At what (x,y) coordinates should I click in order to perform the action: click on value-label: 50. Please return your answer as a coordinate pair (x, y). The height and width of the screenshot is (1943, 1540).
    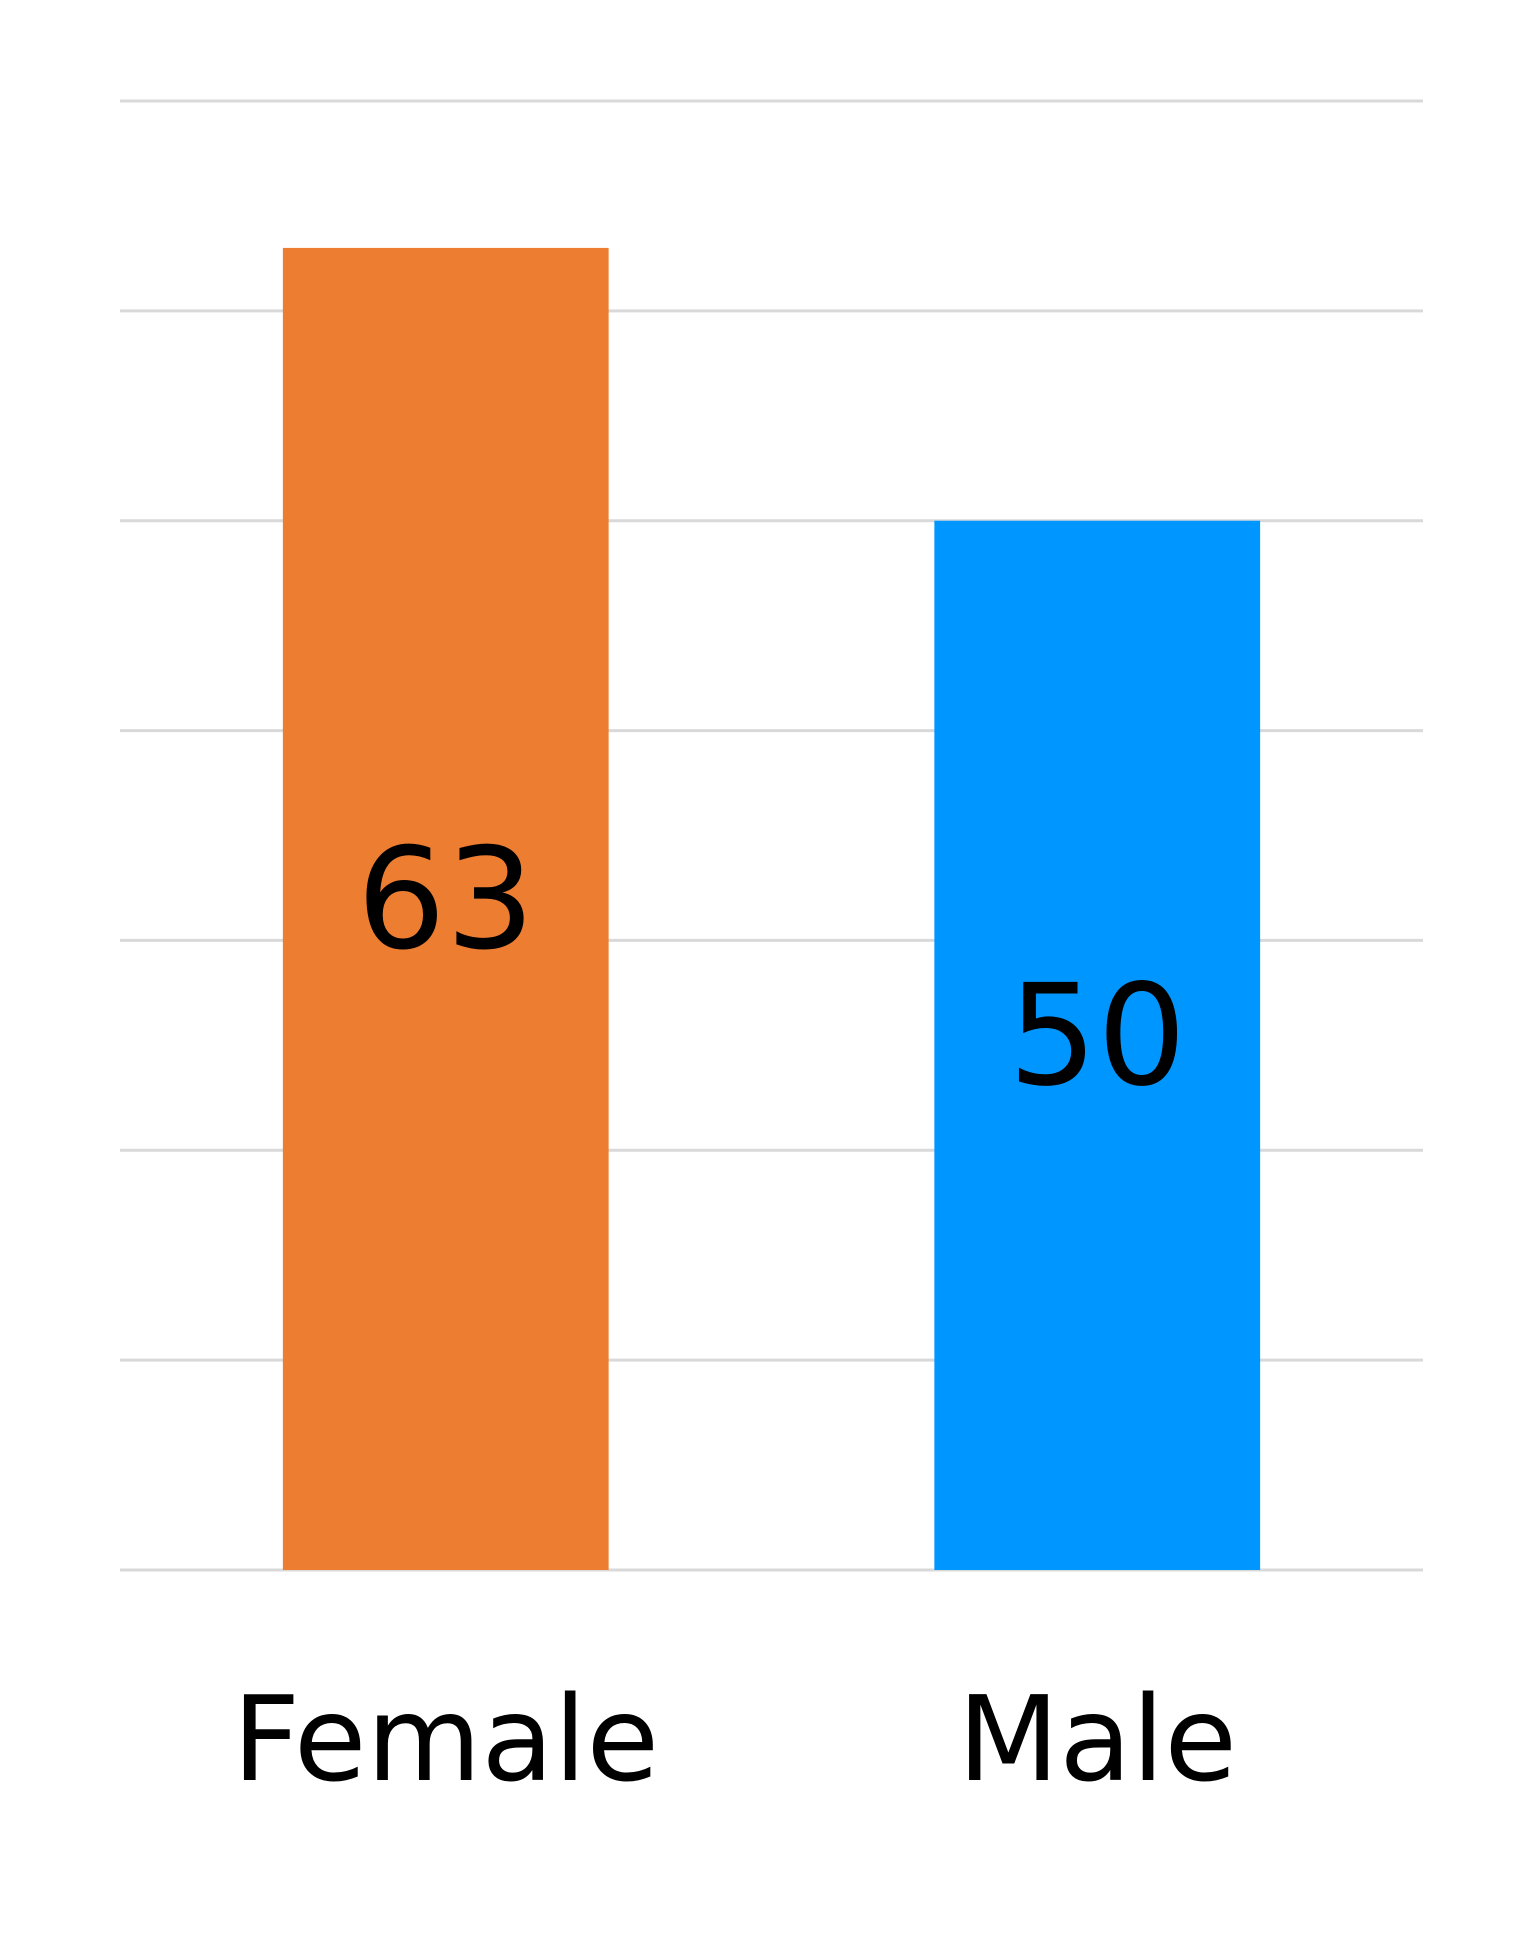
    Looking at the image, I should click on (1097, 1036).